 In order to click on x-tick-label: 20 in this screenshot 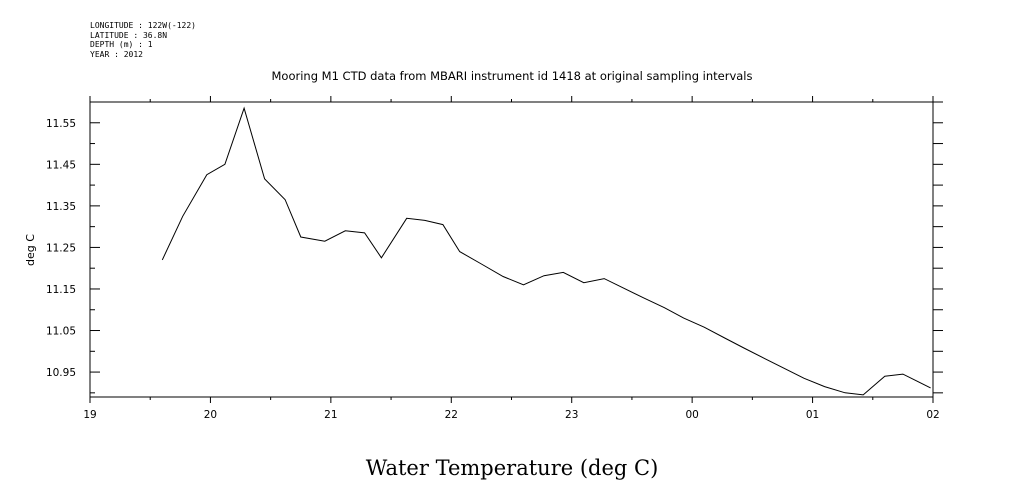, I will do `click(210, 415)`.